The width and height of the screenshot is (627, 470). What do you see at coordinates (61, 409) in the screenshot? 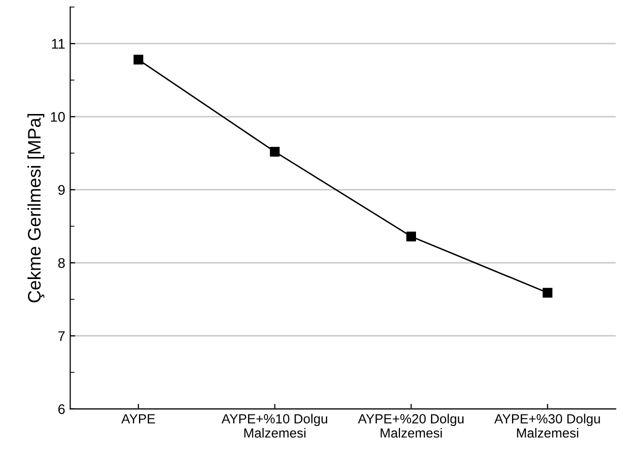
I see `y-tick-label: 6` at bounding box center [61, 409].